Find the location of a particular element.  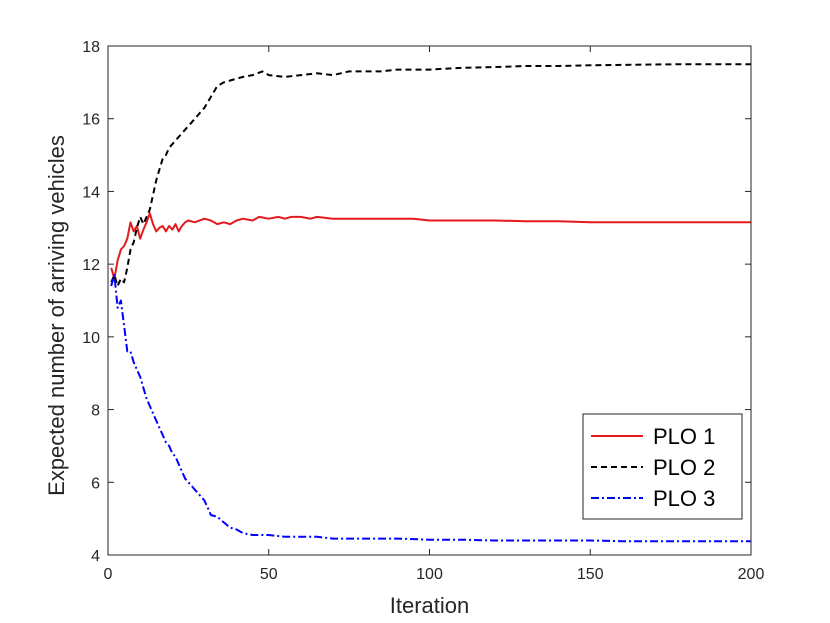

y-tick-label: 10 is located at coordinates (91, 338).